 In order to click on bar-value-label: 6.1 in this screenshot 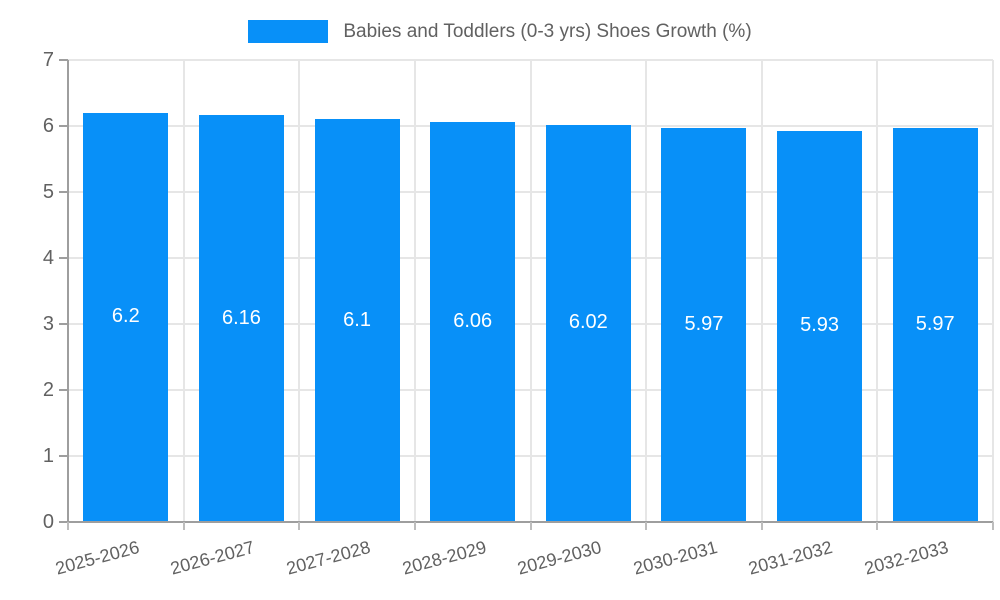, I will do `click(357, 319)`.